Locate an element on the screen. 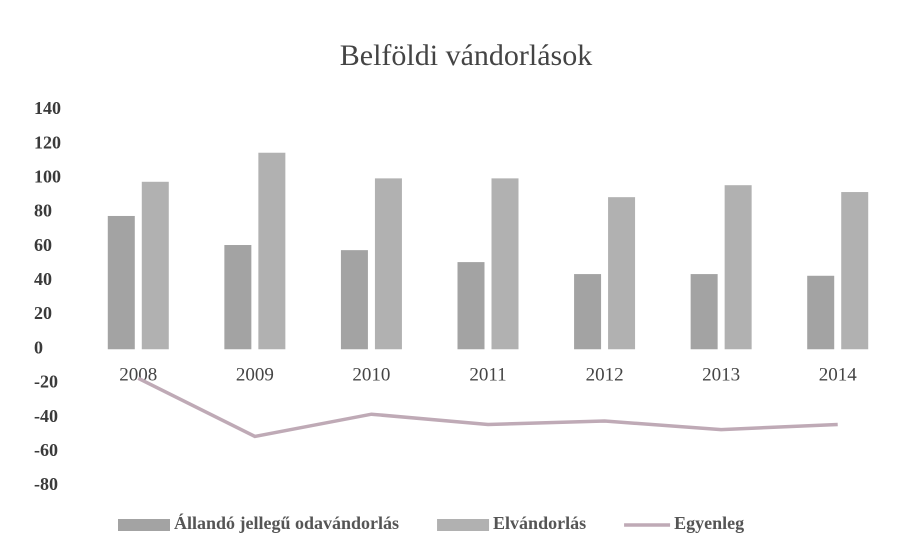  y-tick-label: 40 is located at coordinates (43, 279).